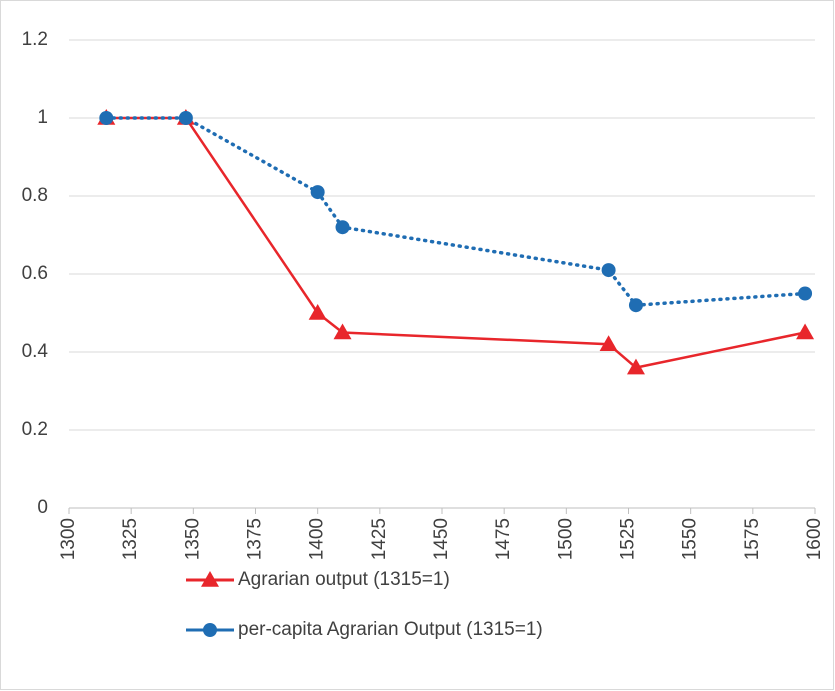  I want to click on x-tick-label: 1500, so click(565, 539).